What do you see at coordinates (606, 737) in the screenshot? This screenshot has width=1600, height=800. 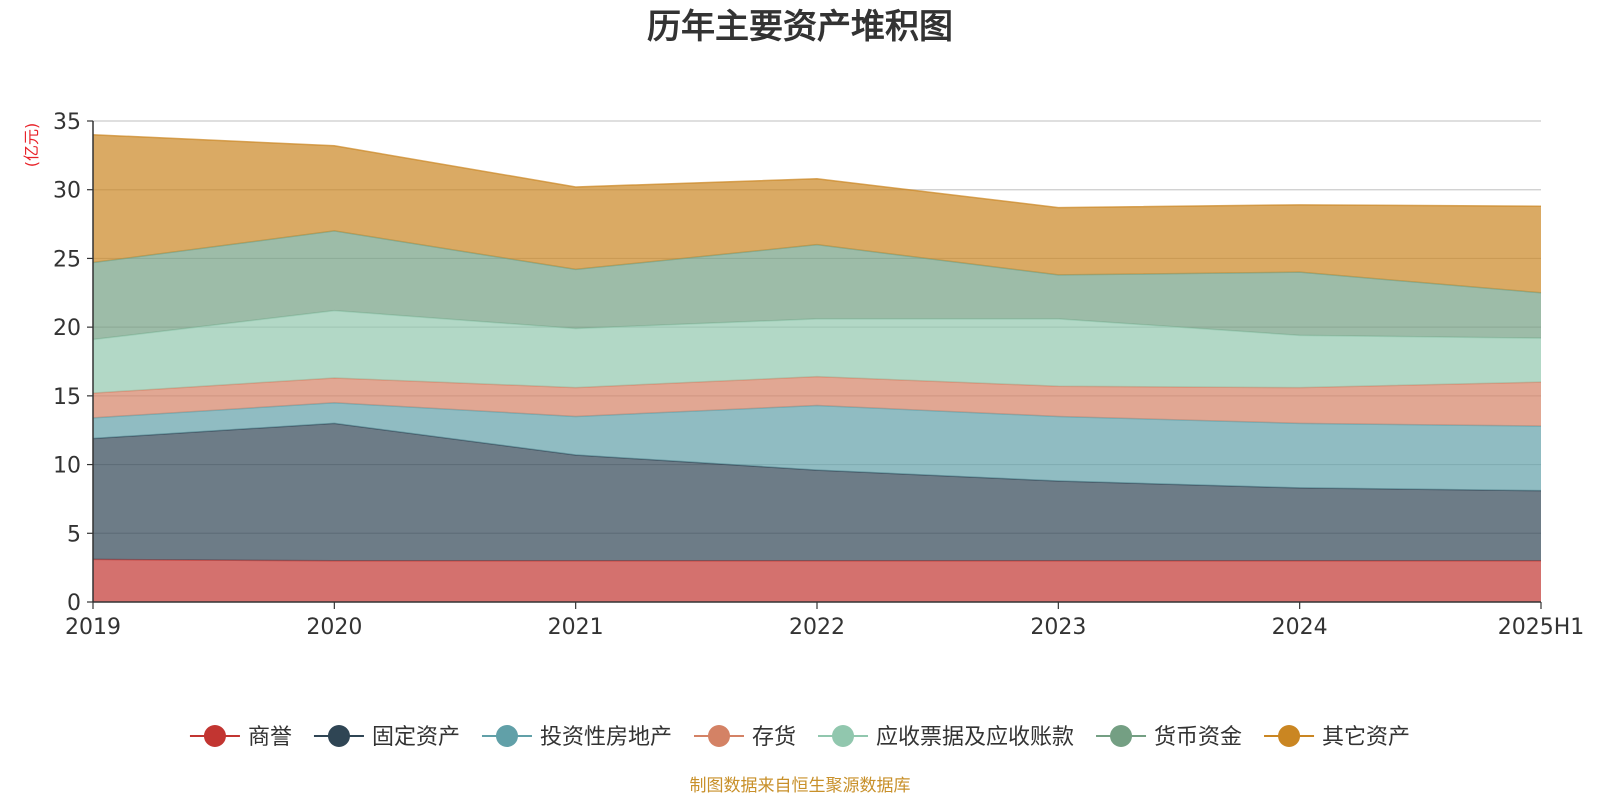 I see `legend-label: 投资性房地产` at bounding box center [606, 737].